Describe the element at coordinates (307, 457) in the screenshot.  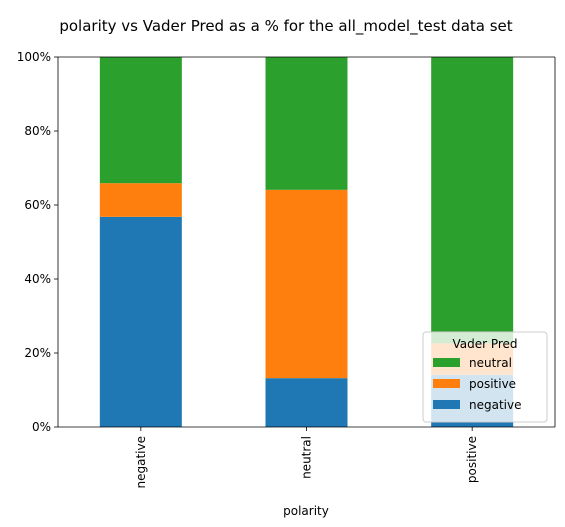
I see `x-tick-label: neutral` at that location.